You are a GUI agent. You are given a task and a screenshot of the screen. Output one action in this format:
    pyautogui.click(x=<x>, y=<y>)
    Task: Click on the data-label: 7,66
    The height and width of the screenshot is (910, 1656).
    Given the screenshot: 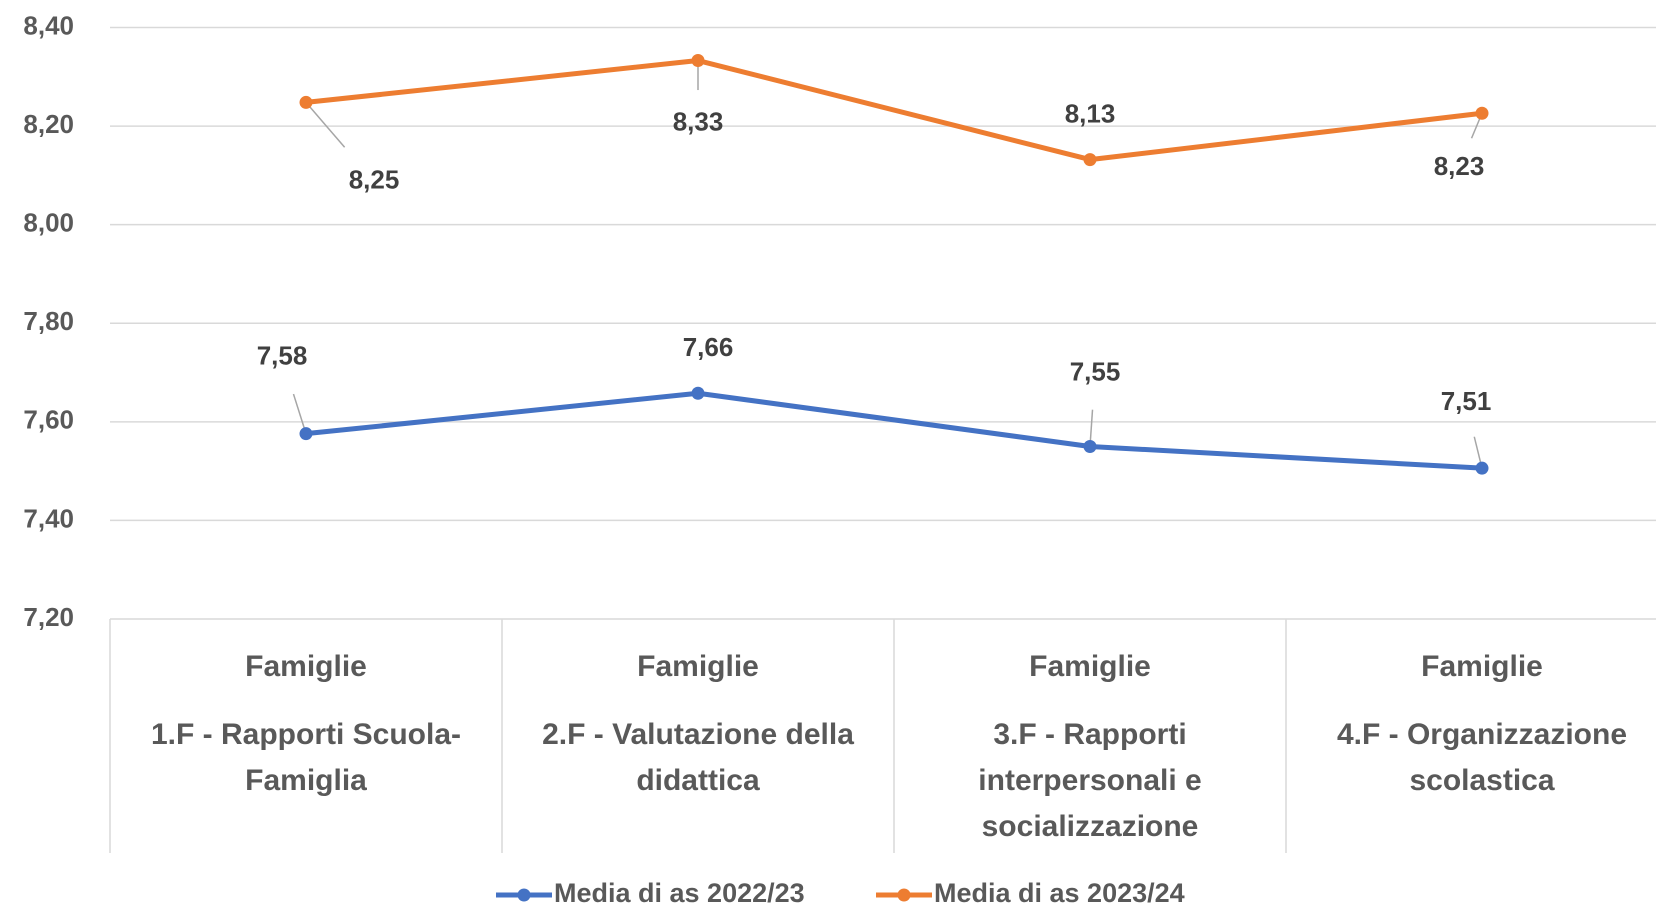 What is the action you would take?
    pyautogui.click(x=708, y=347)
    